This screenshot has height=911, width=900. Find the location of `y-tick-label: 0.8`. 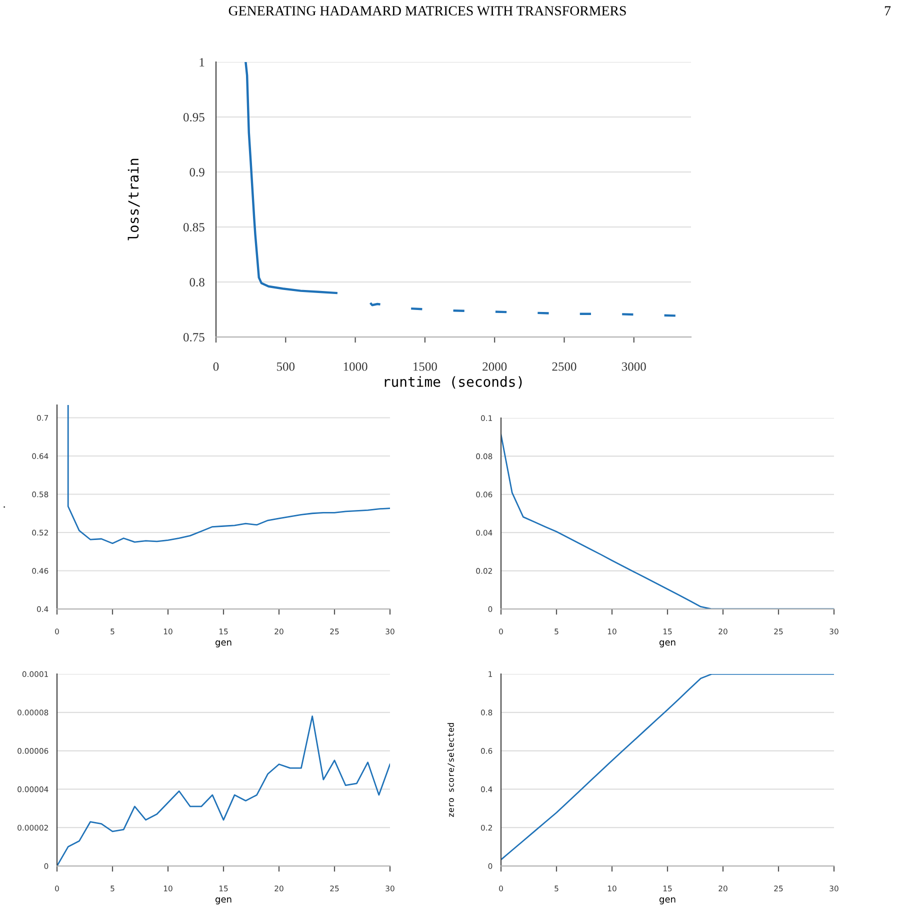

y-tick-label: 0.8 is located at coordinates (197, 282).